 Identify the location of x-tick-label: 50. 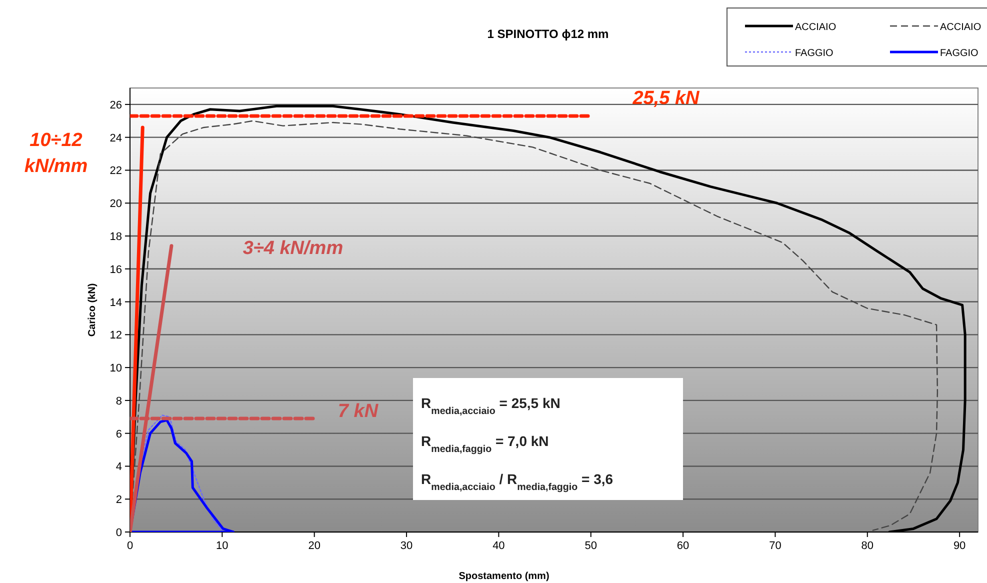
(590, 546).